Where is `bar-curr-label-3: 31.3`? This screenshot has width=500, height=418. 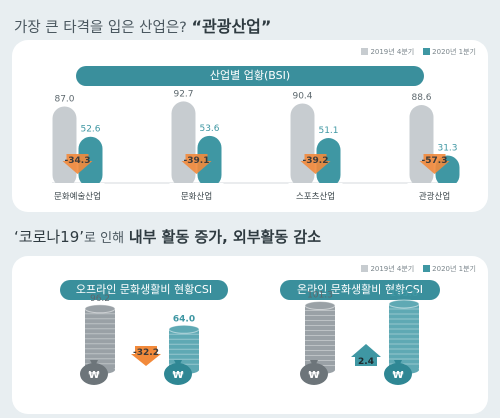 bar-curr-label-3: 31.3 is located at coordinates (447, 148).